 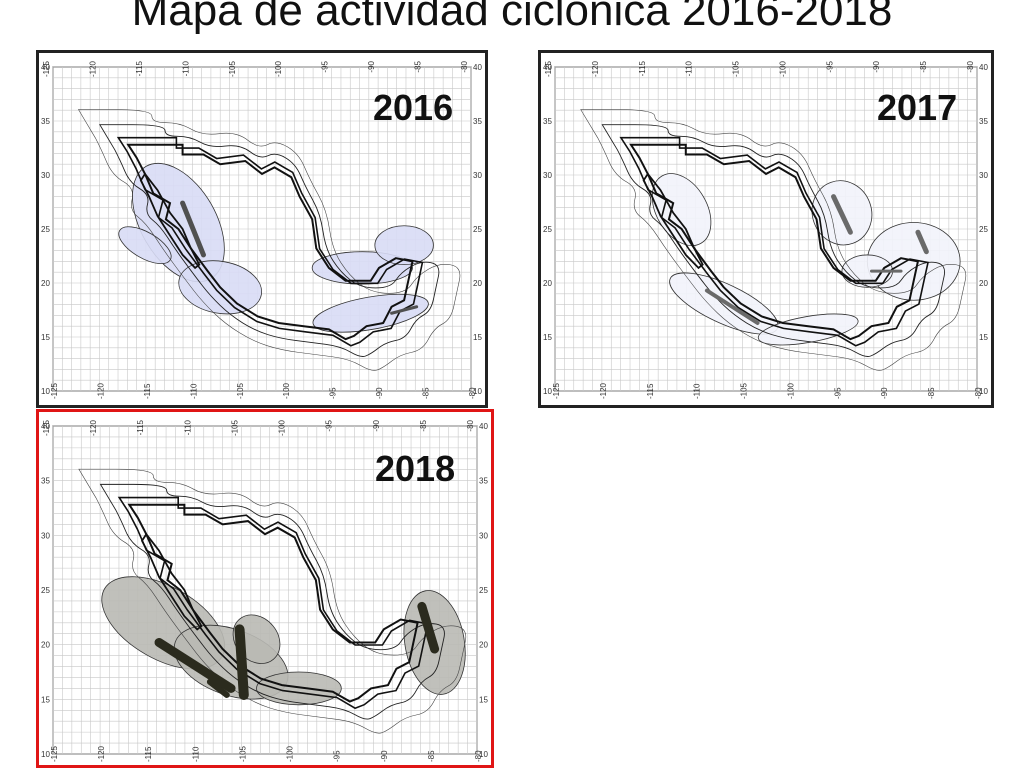 I want to click on year-label-2017: 2017, so click(x=917, y=107).